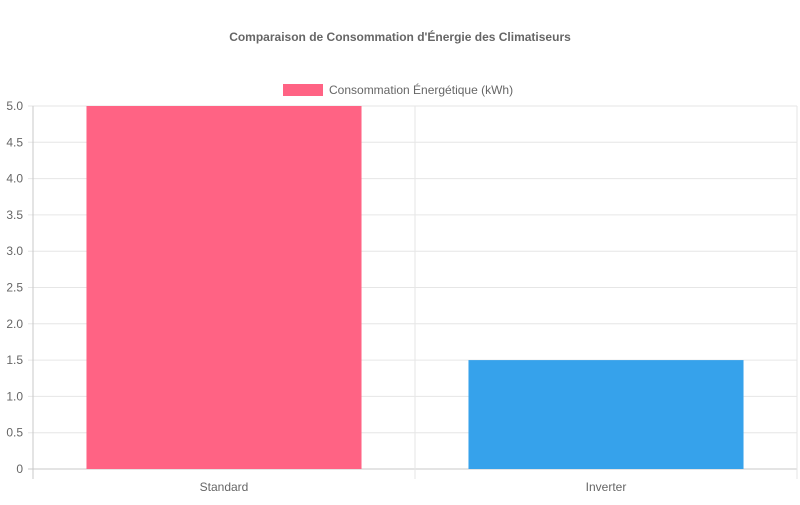 Image resolution: width=800 pixels, height=505 pixels. Describe the element at coordinates (14, 142) in the screenshot. I see `y-tick-label: 4.5` at that location.